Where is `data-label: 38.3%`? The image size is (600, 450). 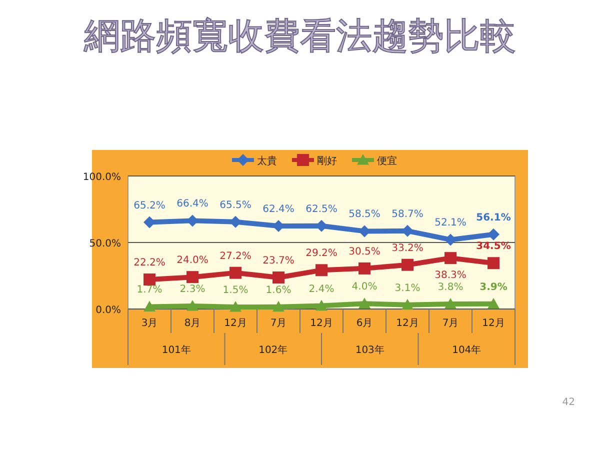 data-label: 38.3% is located at coordinates (450, 276).